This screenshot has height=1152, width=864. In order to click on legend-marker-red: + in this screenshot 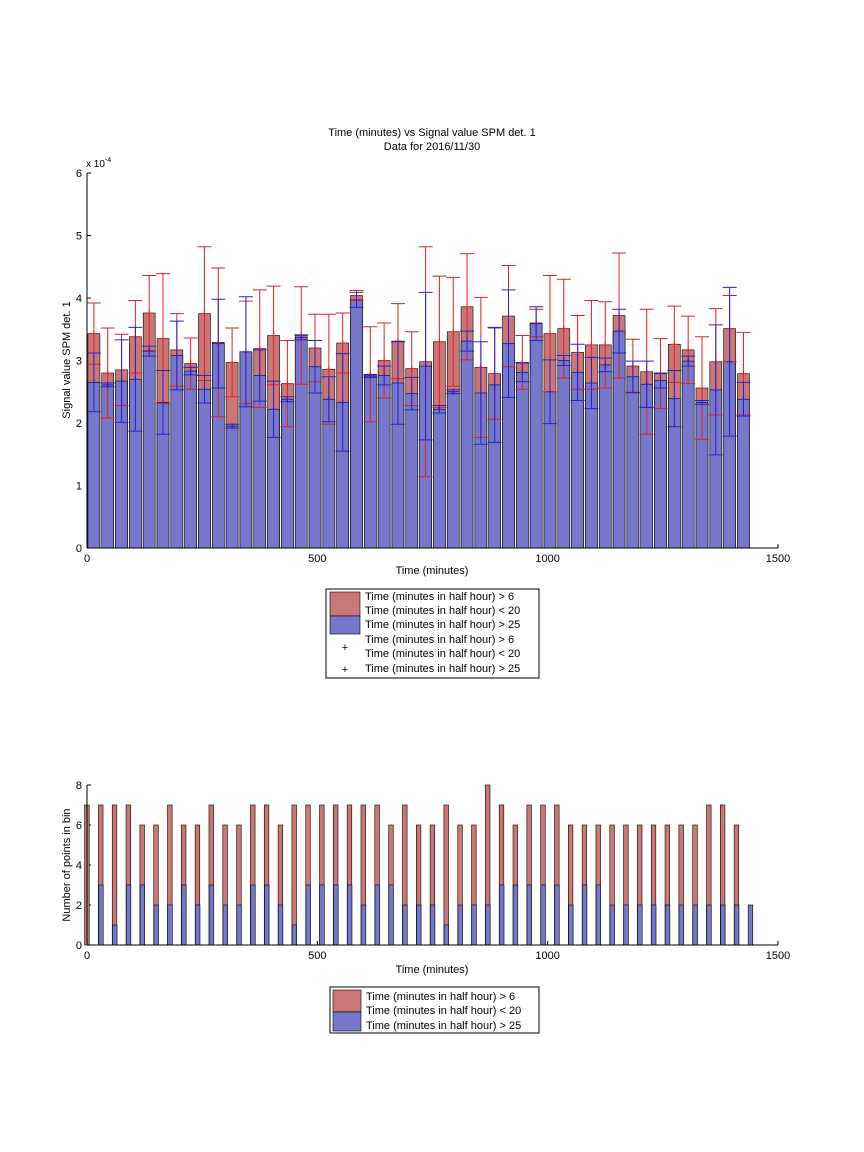, I will do `click(345, 648)`.